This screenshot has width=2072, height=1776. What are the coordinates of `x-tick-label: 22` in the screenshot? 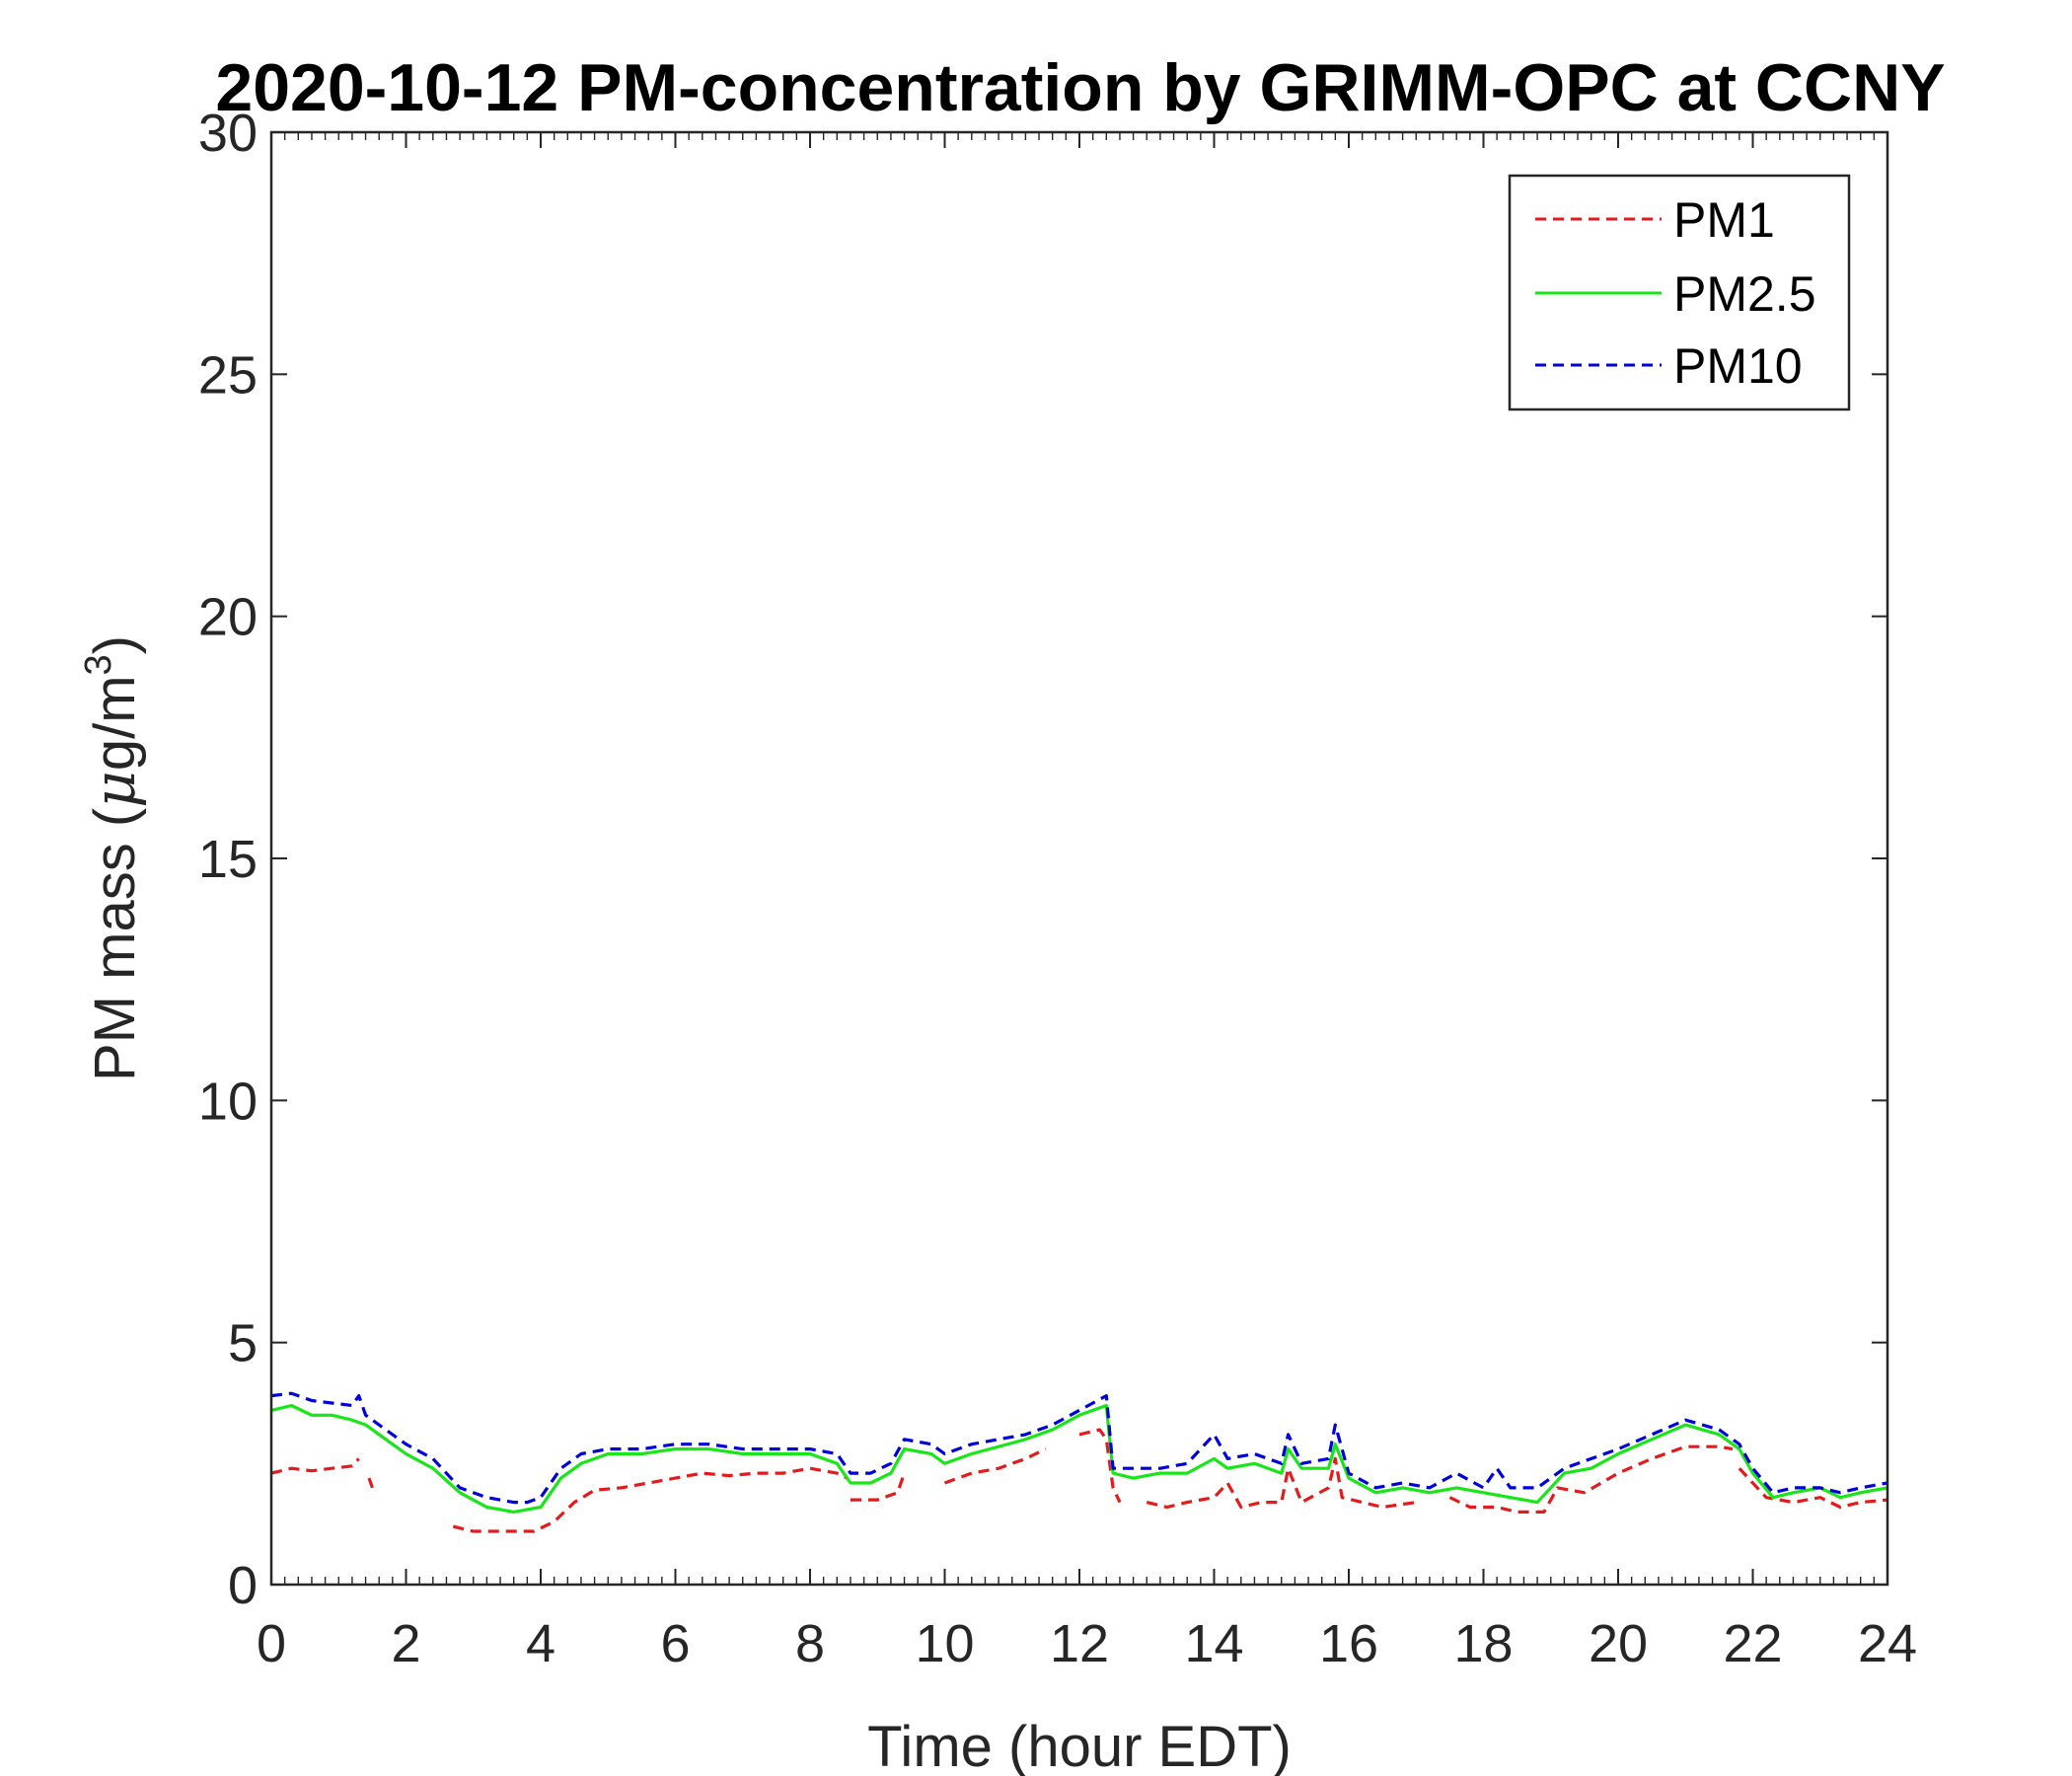 It's located at (1753, 1644).